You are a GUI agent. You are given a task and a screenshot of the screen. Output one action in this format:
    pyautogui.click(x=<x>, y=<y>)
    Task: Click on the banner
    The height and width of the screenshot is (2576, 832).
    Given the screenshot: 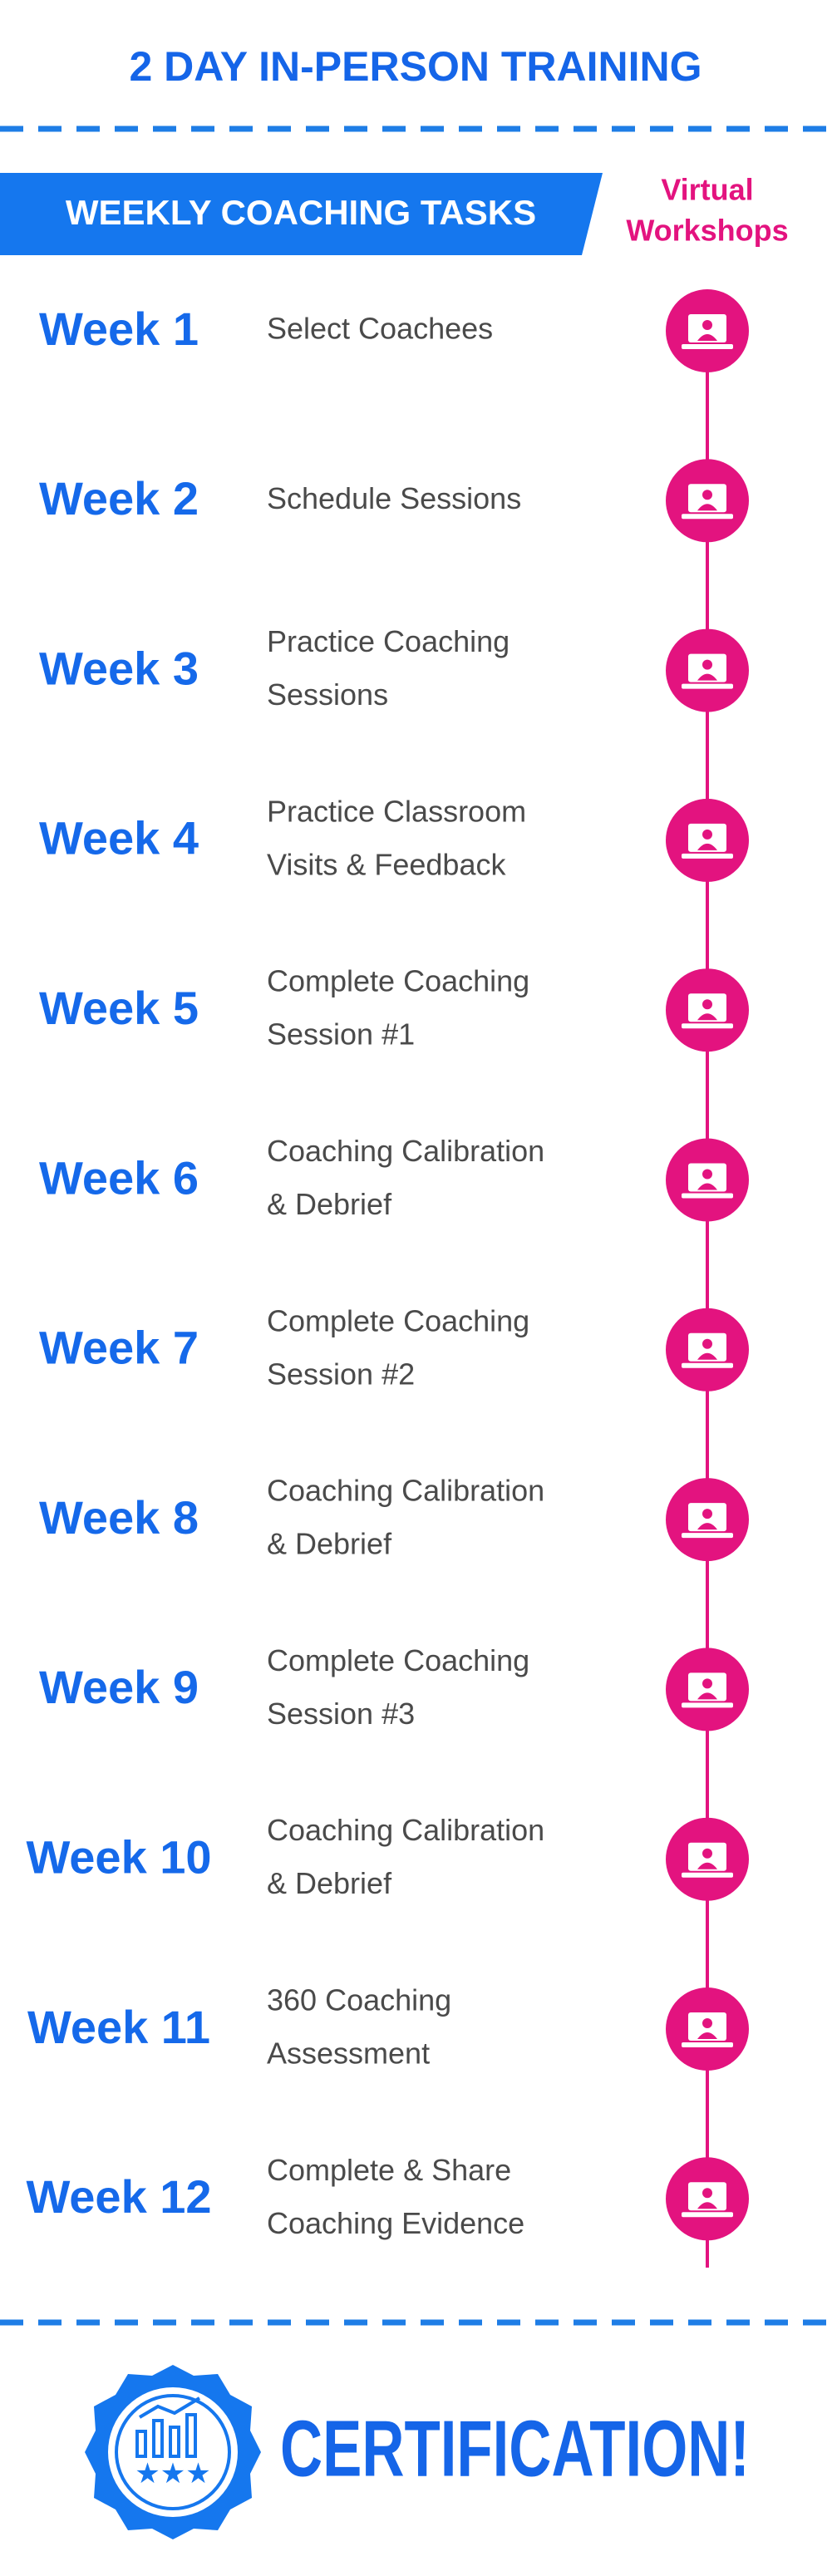 What is the action you would take?
    pyautogui.click(x=301, y=214)
    